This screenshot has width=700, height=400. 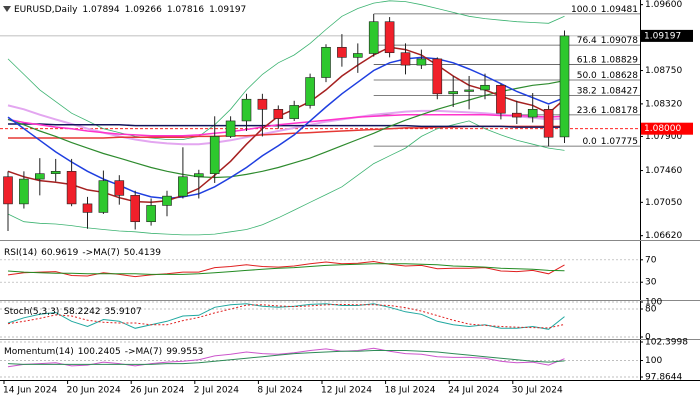 I want to click on fib-level: 61.8, so click(x=587, y=60).